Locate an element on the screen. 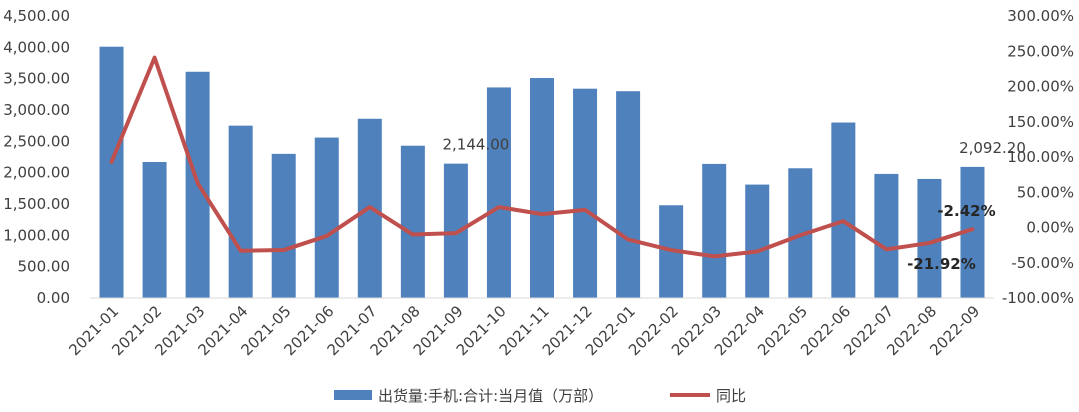  right-axis-tick-label: 300.00% is located at coordinates (1040, 16).